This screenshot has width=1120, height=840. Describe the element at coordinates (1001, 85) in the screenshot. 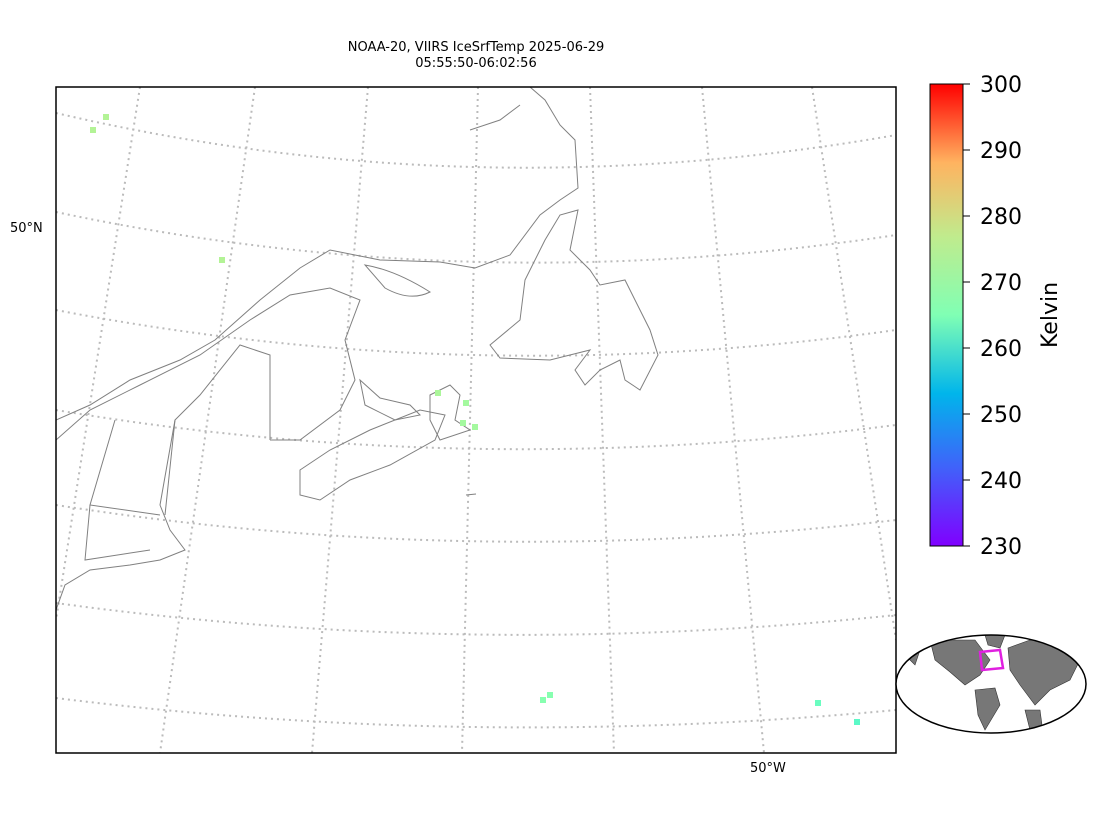

I see `colorbar-tick-label: 300` at that location.